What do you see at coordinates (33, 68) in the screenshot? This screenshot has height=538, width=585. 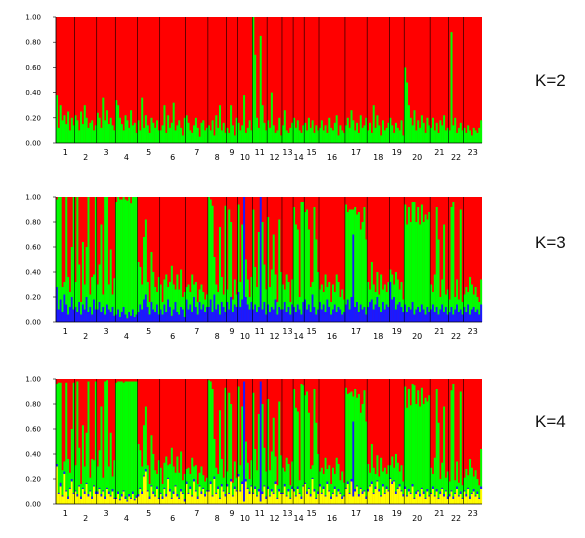 I see `y-tick-label: 0.60` at bounding box center [33, 68].